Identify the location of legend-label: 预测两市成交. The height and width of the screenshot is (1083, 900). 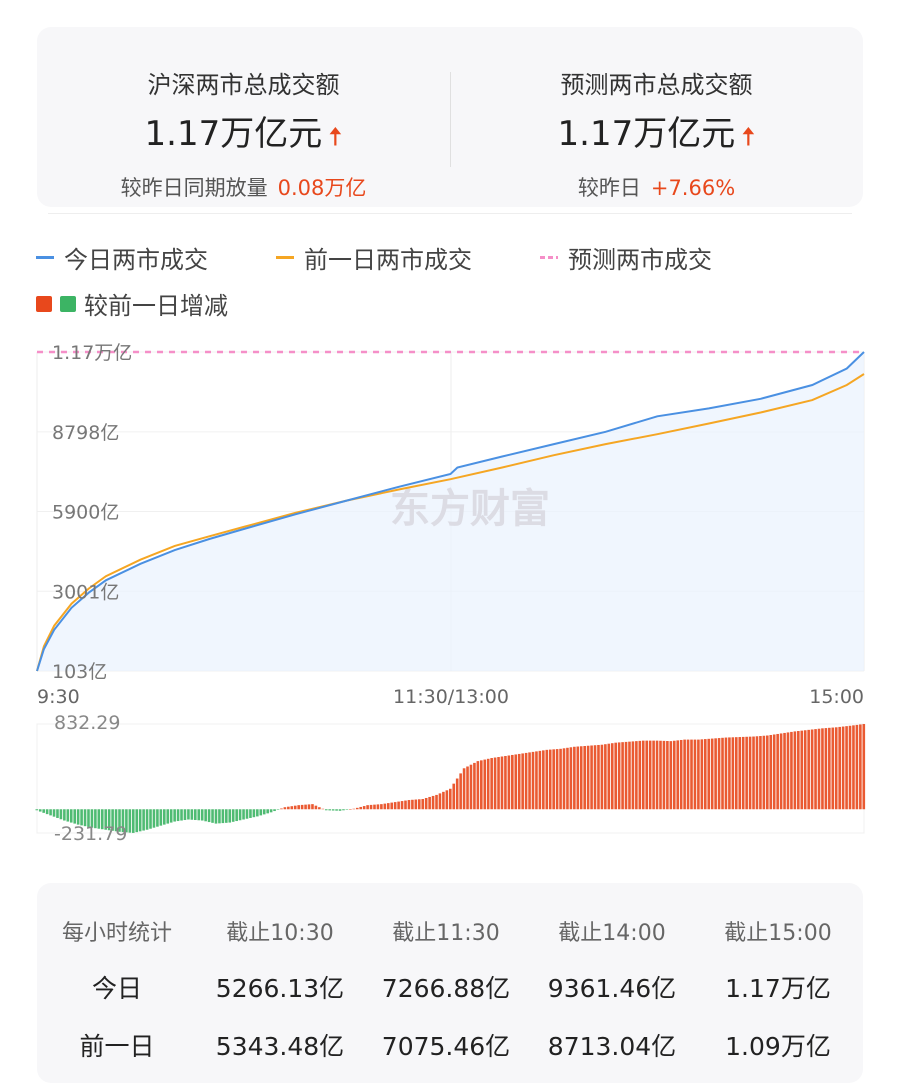
(640, 260).